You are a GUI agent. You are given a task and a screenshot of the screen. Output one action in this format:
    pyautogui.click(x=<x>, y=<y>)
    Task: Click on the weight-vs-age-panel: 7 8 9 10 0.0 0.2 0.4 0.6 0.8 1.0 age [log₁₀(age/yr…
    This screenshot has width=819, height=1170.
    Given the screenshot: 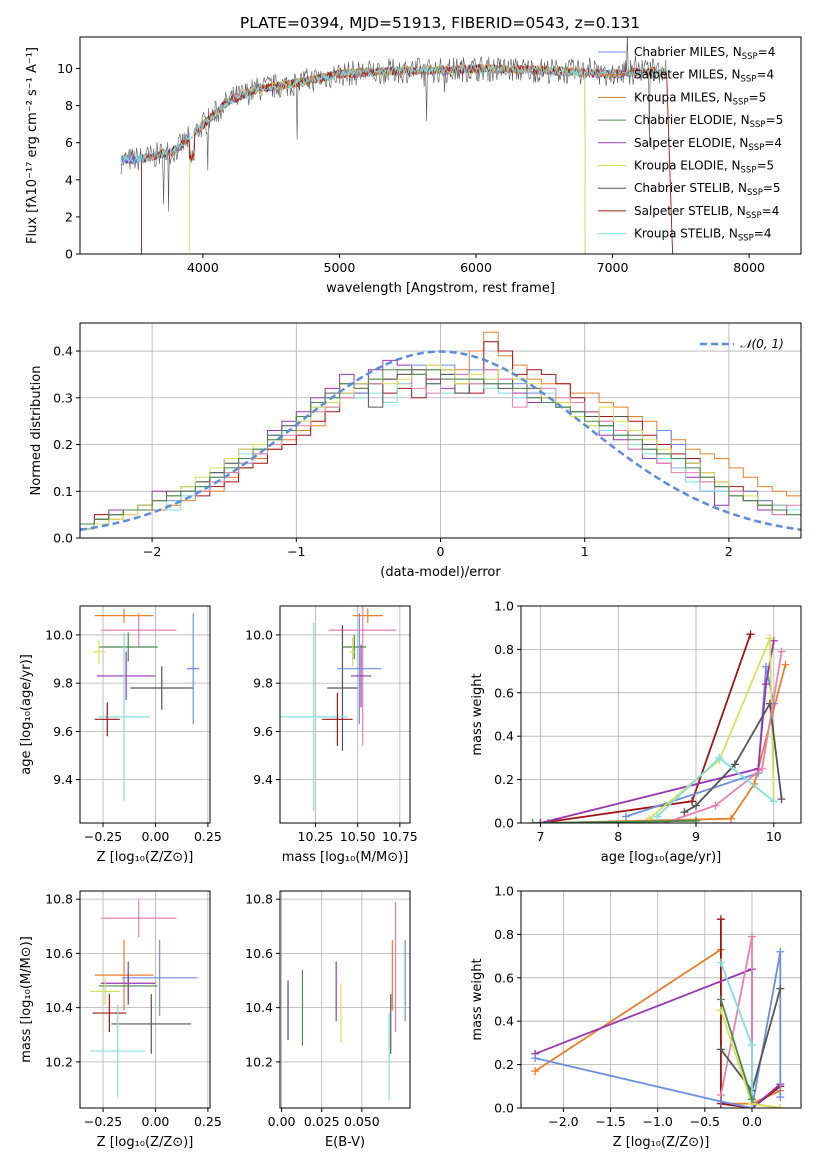 What is the action you would take?
    pyautogui.click(x=636, y=732)
    